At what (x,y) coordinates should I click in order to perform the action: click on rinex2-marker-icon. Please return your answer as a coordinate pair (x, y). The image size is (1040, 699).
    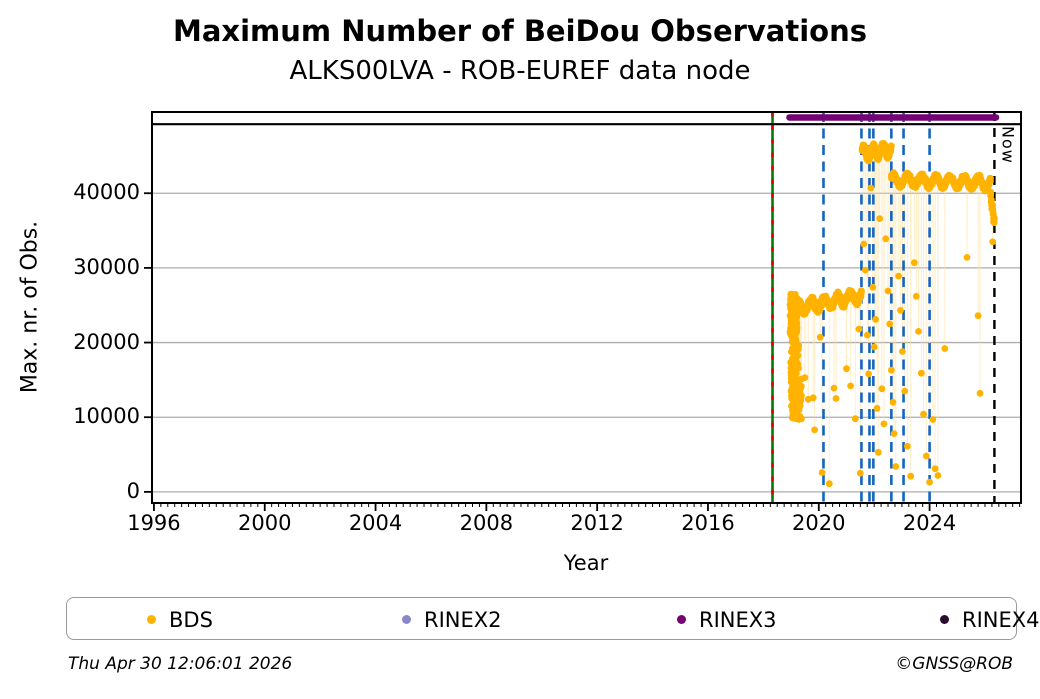
    Looking at the image, I should click on (406, 619).